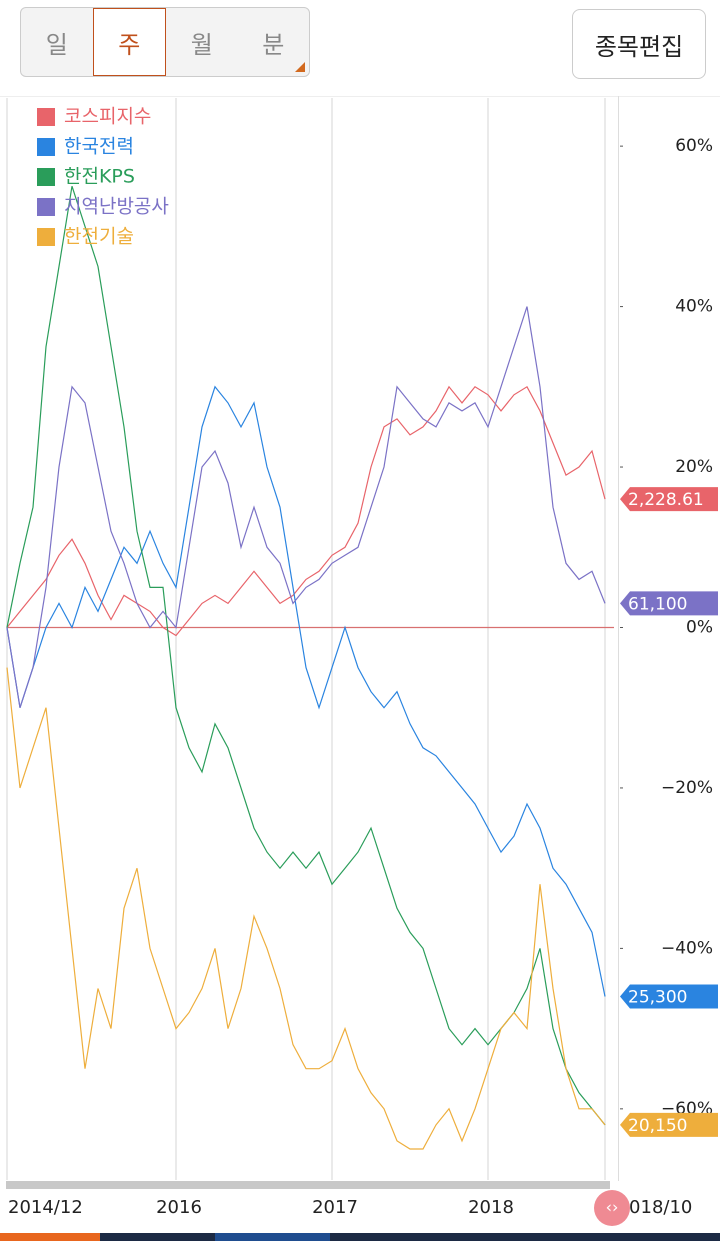 Image resolution: width=720 pixels, height=1241 pixels. I want to click on y-tick-label: 60%, so click(694, 146).